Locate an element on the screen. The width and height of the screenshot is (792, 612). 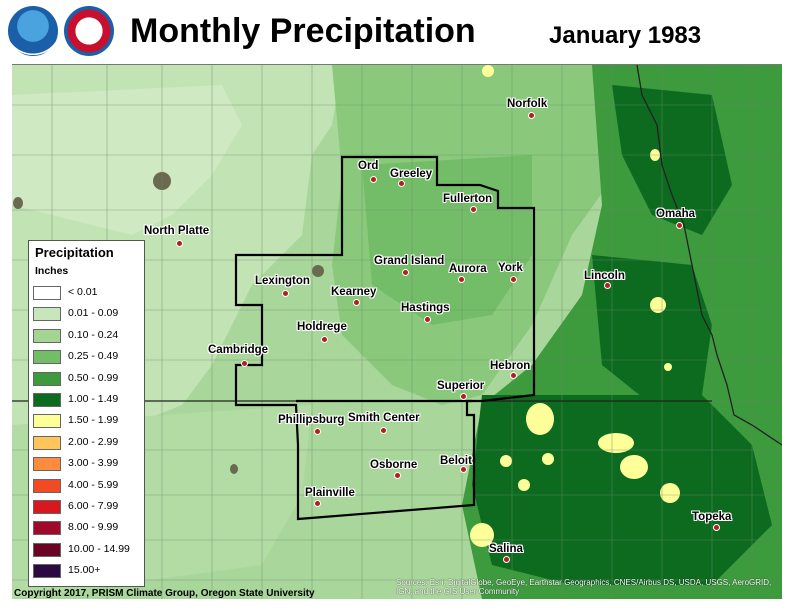
legend-label: 8.00 - 9.99 is located at coordinates (93, 527).